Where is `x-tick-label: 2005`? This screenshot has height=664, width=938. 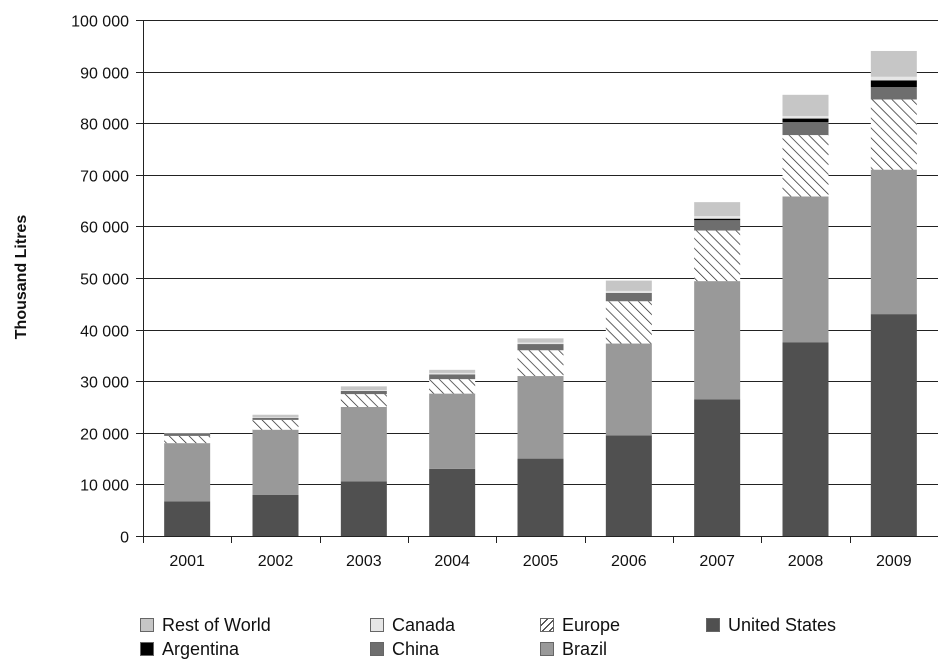 x-tick-label: 2005 is located at coordinates (541, 561).